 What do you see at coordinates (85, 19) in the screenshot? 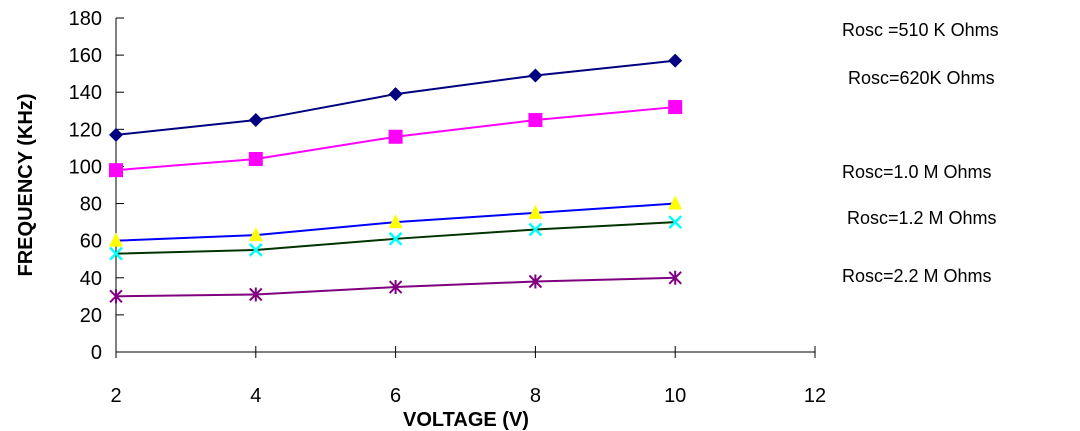
I see `y-tick-label: 180` at bounding box center [85, 19].